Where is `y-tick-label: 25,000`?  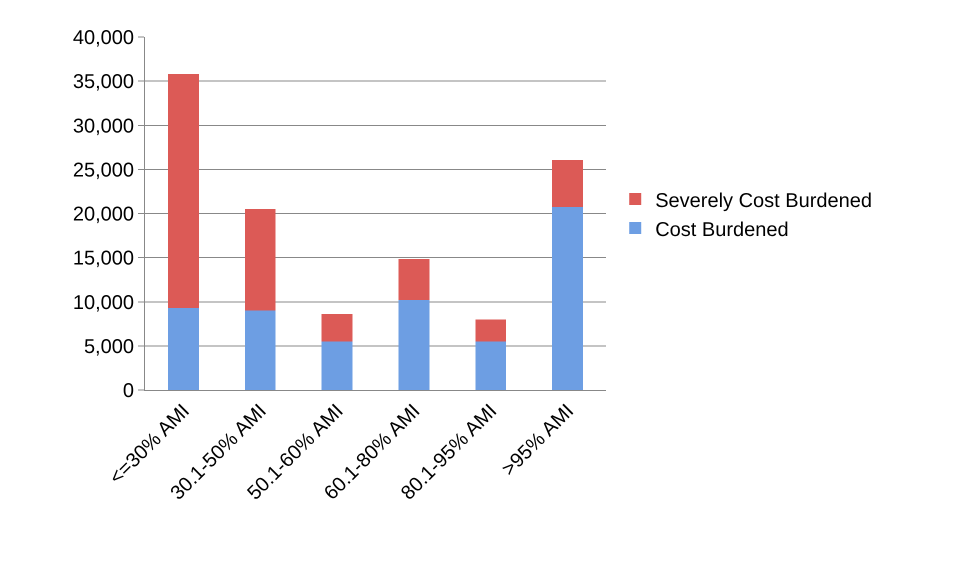
y-tick-label: 25,000 is located at coordinates (103, 170).